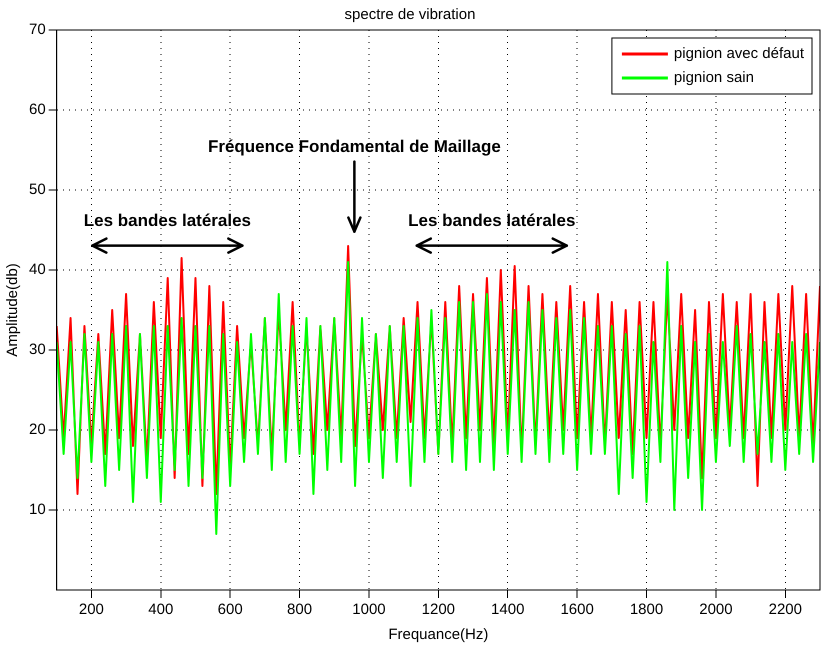 The height and width of the screenshot is (648, 822). I want to click on annotation: Fréquence Fondamental de Maillage, so click(354, 146).